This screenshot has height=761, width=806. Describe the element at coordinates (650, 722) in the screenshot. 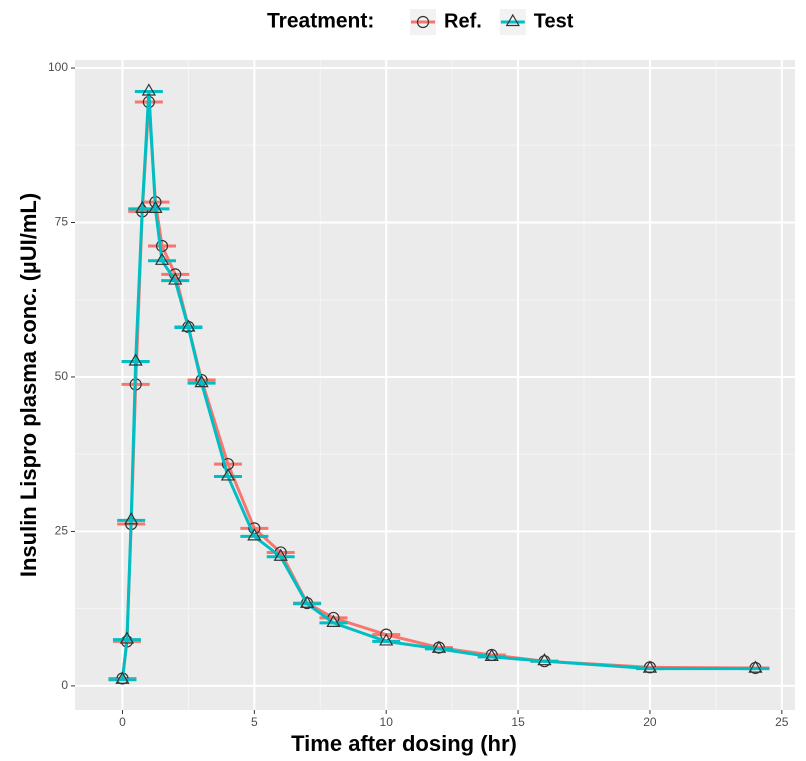

I see `x-tick-label: 20` at that location.